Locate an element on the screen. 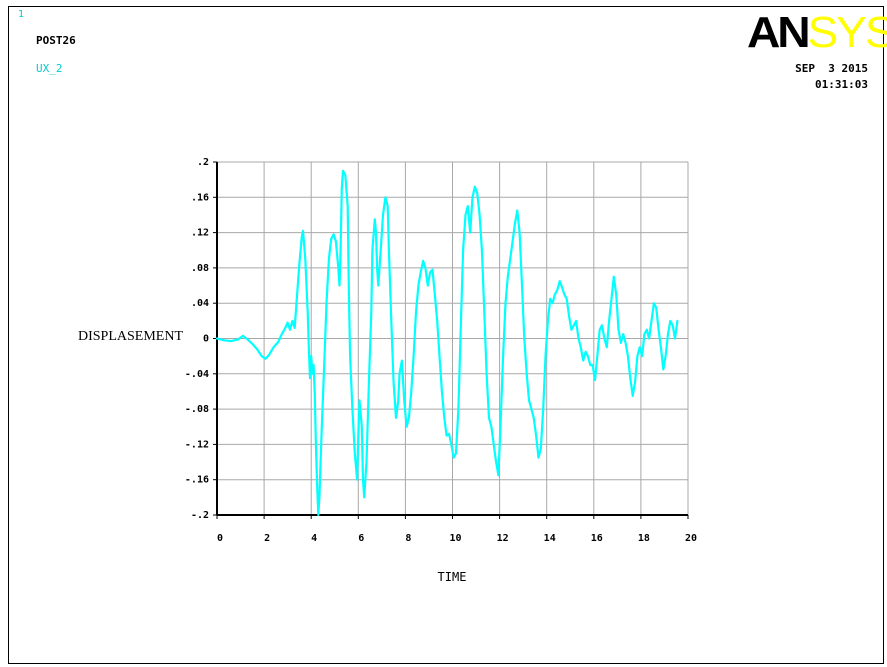 This screenshot has height=667, width=887. variable-label: UX_2 is located at coordinates (49, 68).